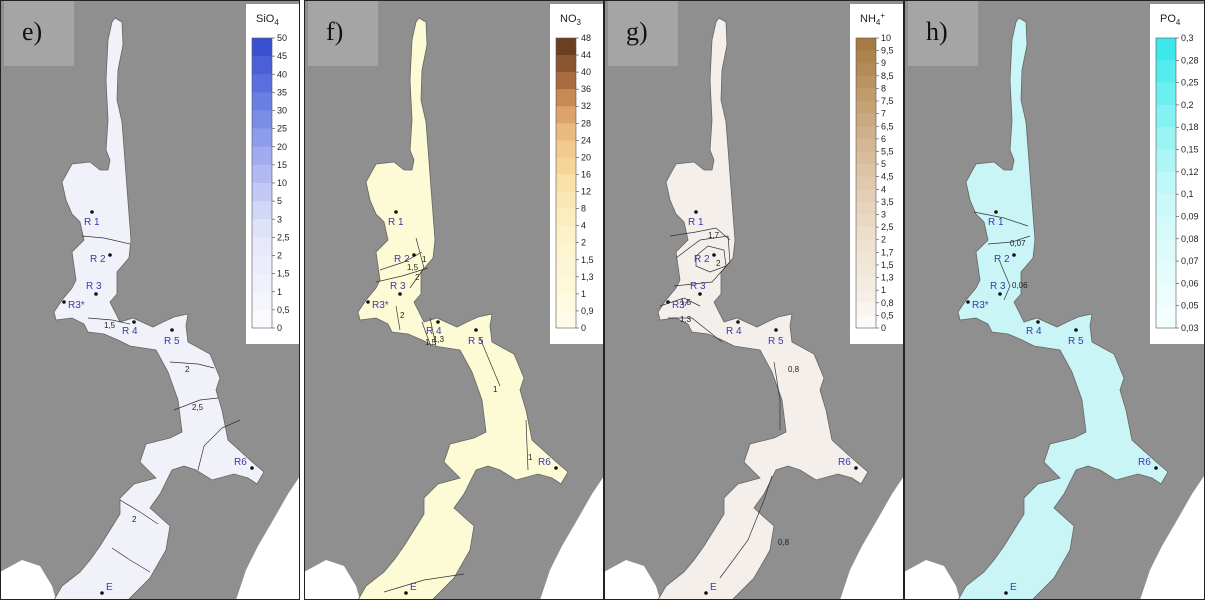  Describe the element at coordinates (1020, 285) in the screenshot. I see `contour-label: 0,06` at that location.